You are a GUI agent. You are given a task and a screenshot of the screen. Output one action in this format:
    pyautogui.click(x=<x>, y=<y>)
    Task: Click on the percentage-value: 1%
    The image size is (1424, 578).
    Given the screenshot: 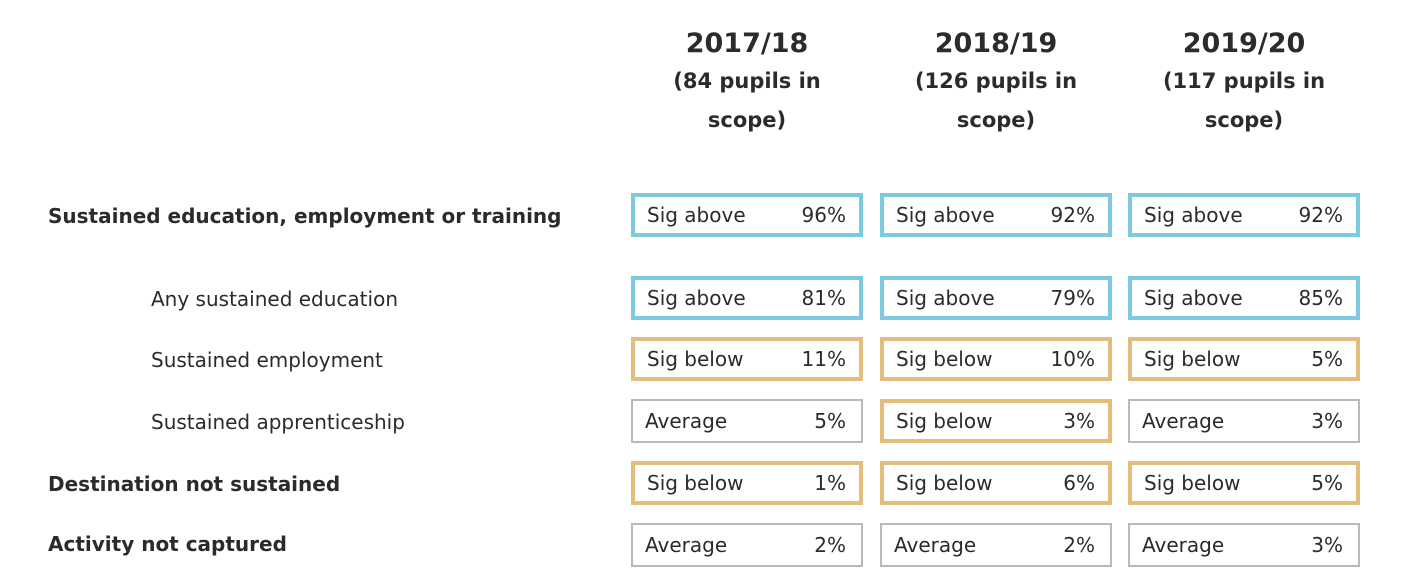 What is the action you would take?
    pyautogui.click(x=830, y=483)
    